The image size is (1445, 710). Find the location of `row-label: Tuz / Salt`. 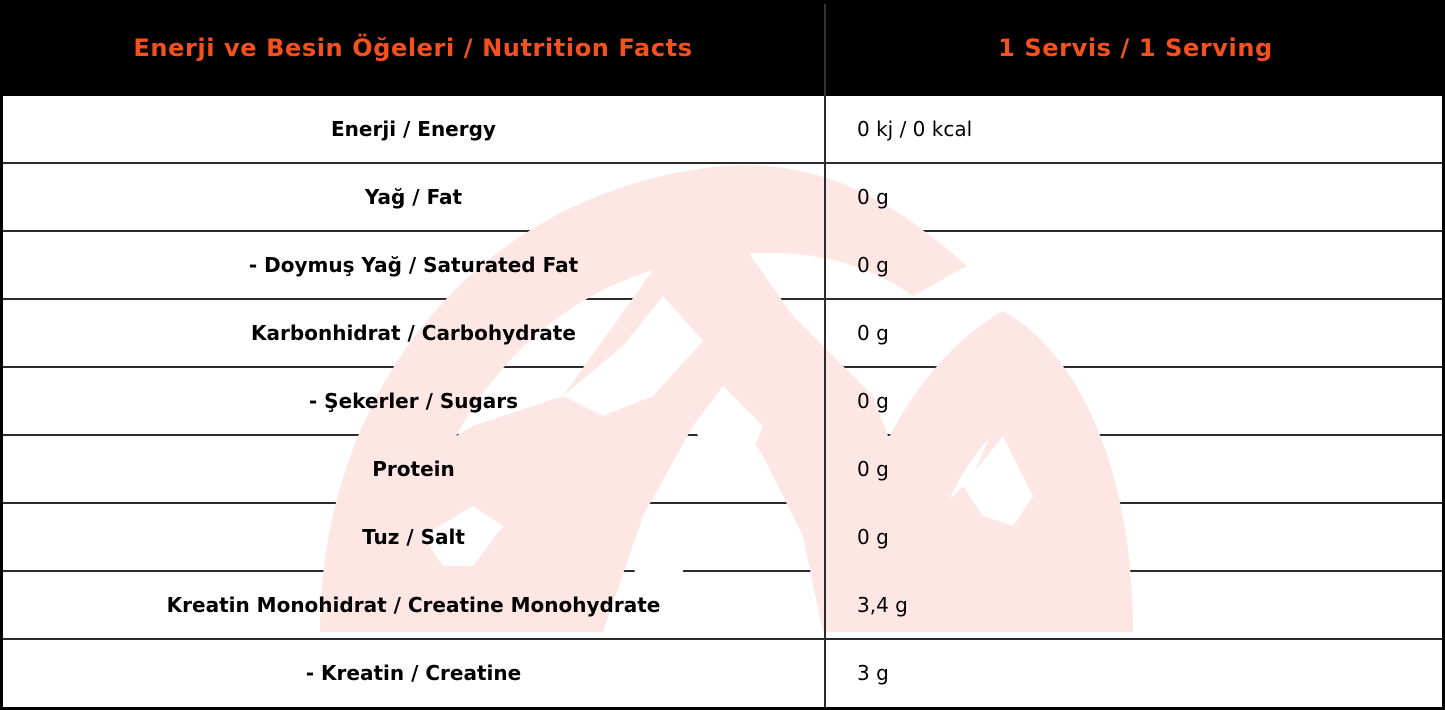

row-label: Tuz / Salt is located at coordinates (413, 537).